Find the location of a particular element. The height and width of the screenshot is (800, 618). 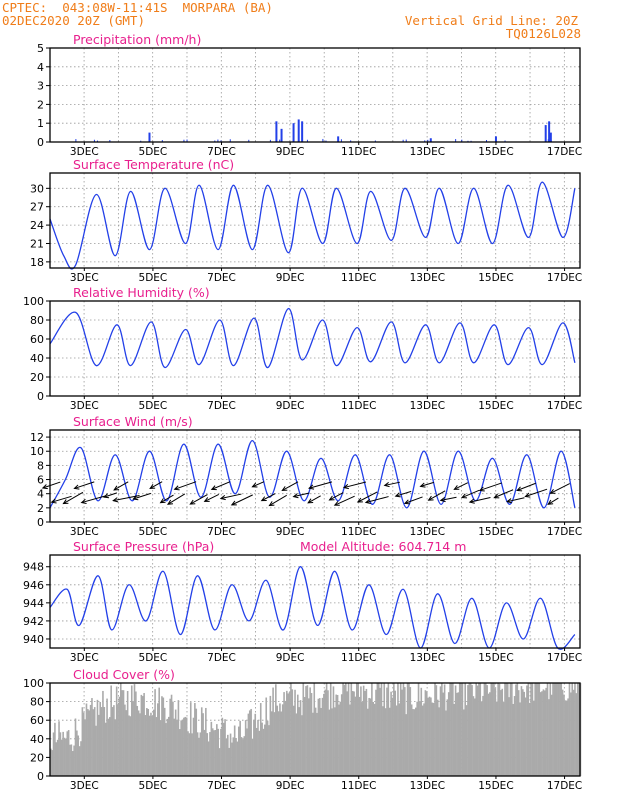

x-tick-label-temp: 13DEC is located at coordinates (427, 278).